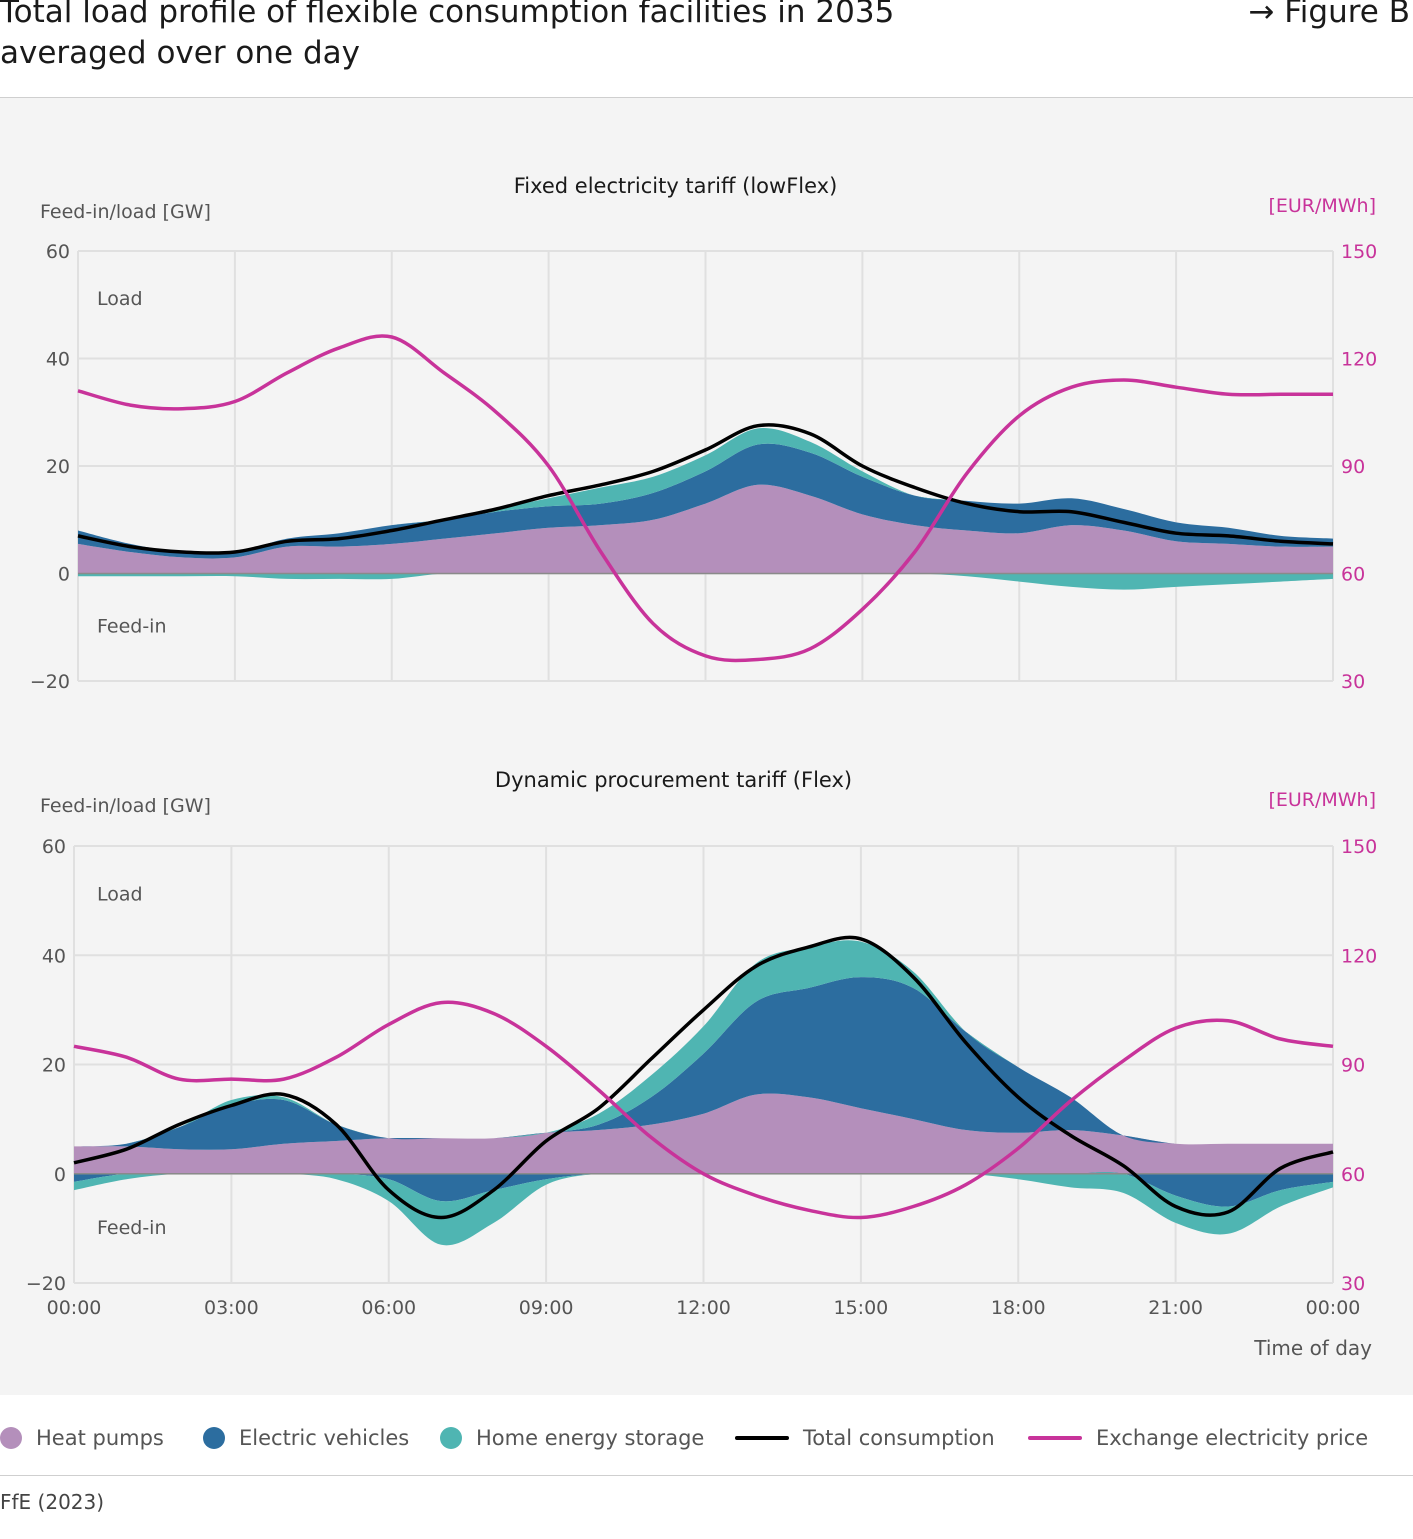  Describe the element at coordinates (52, 1502) in the screenshot. I see `source-note: FfE (2023)` at that location.